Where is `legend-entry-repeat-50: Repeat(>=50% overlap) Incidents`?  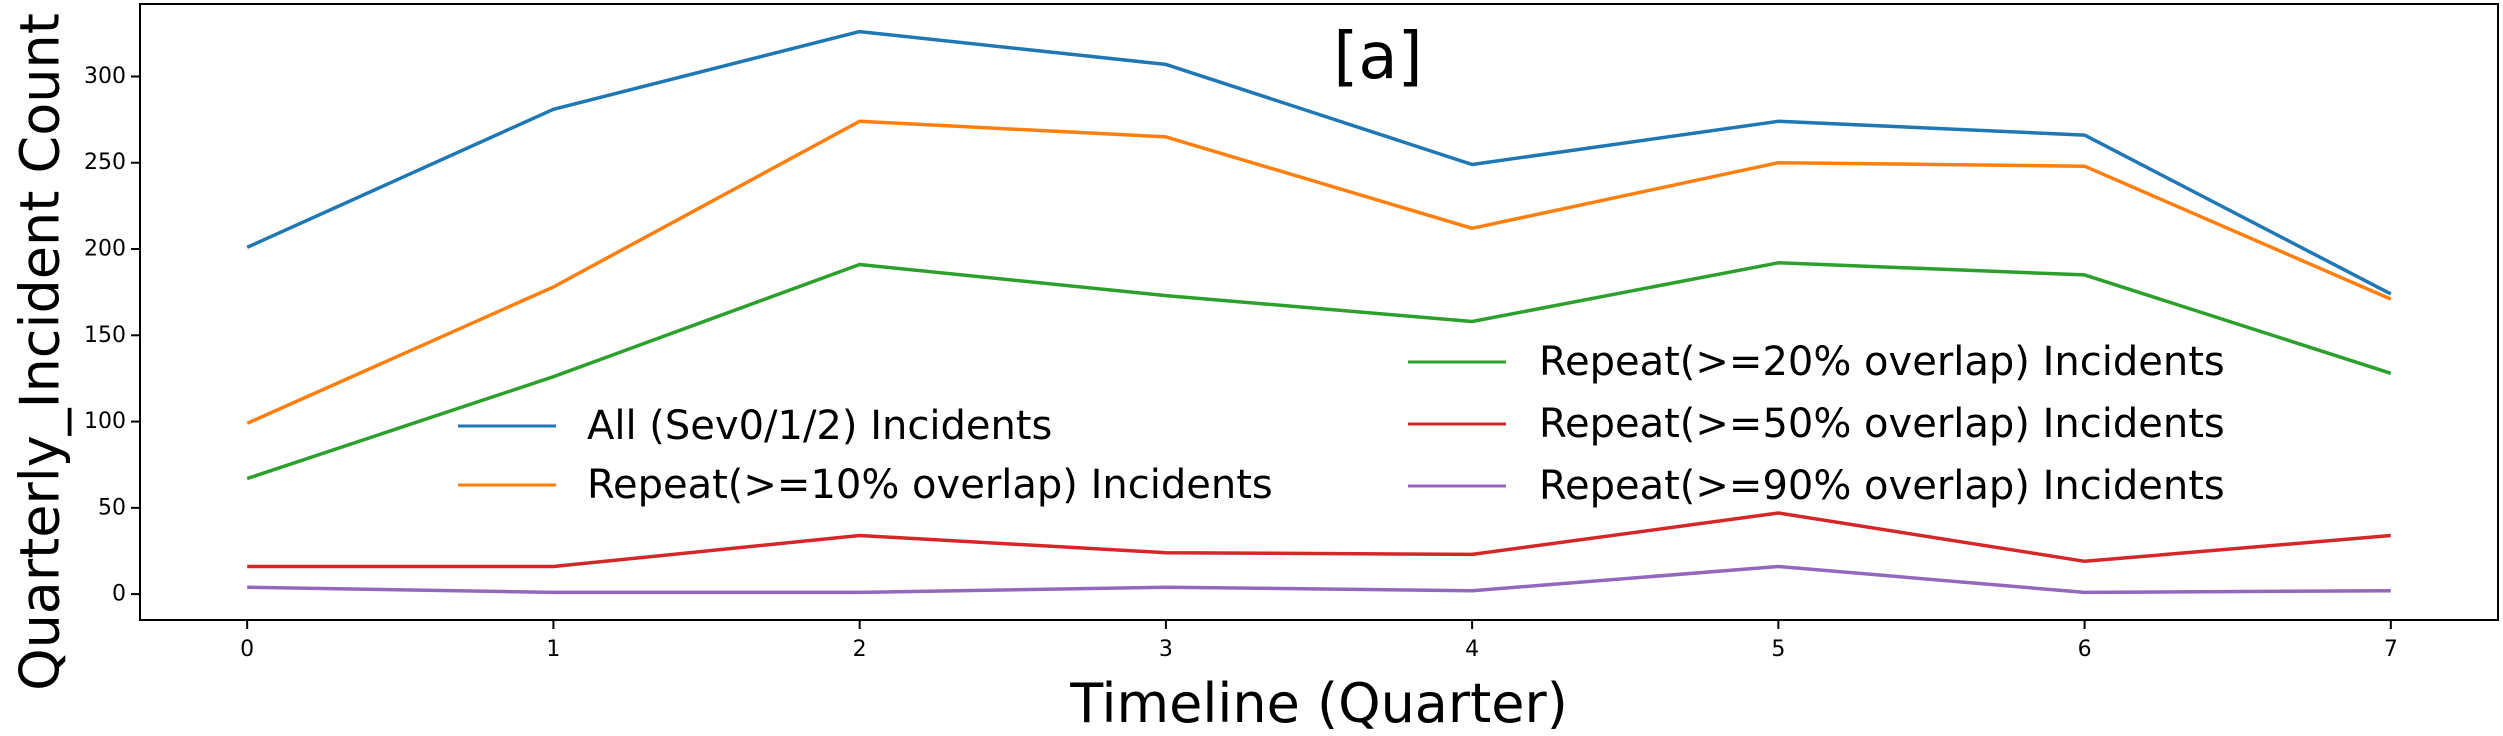 legend-entry-repeat-50: Repeat(>=50% overlap) Incidents is located at coordinates (1816, 424).